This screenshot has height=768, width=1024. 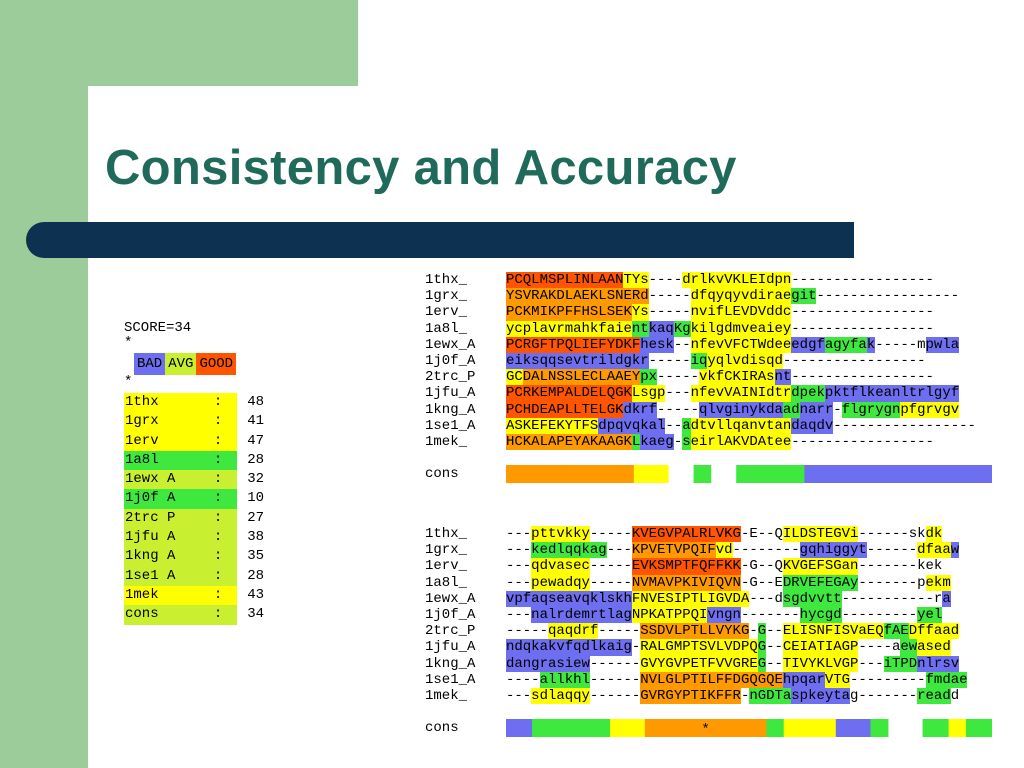 What do you see at coordinates (442, 728) in the screenshot?
I see `consensus-label: cons` at bounding box center [442, 728].